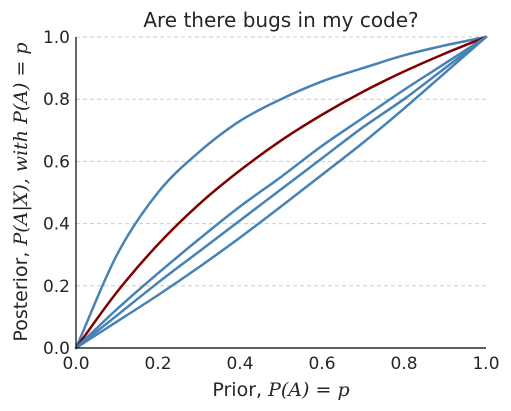  I want to click on x-axis-label: Prior, P(A) = p, so click(280, 390).